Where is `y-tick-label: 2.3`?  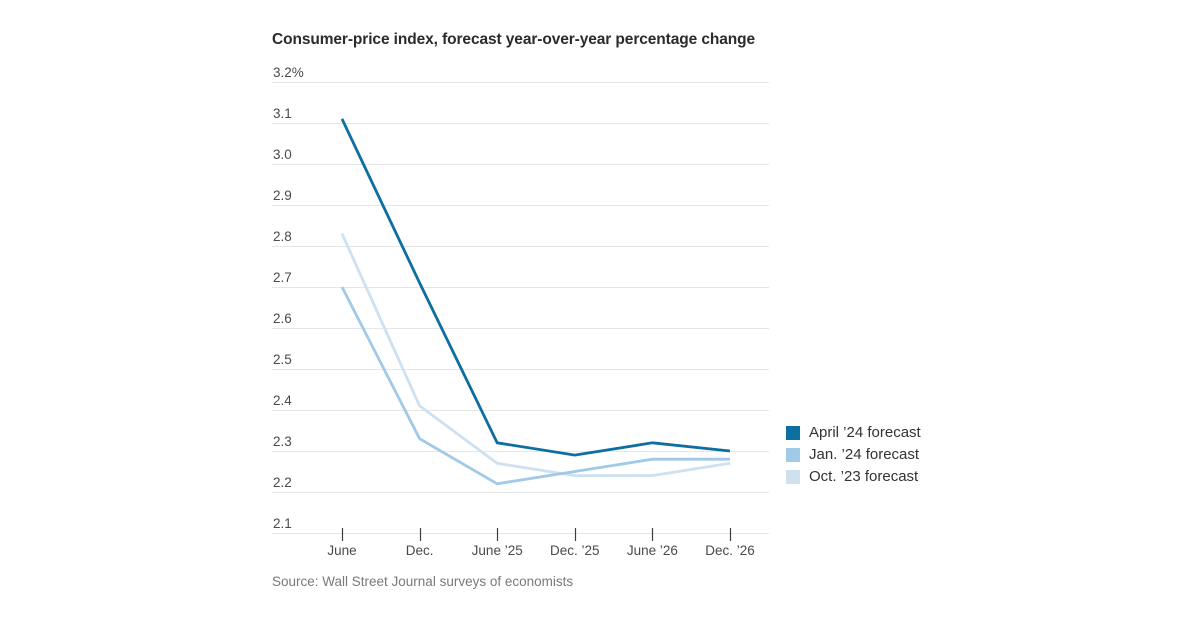
y-tick-label: 2.3 is located at coordinates (282, 441).